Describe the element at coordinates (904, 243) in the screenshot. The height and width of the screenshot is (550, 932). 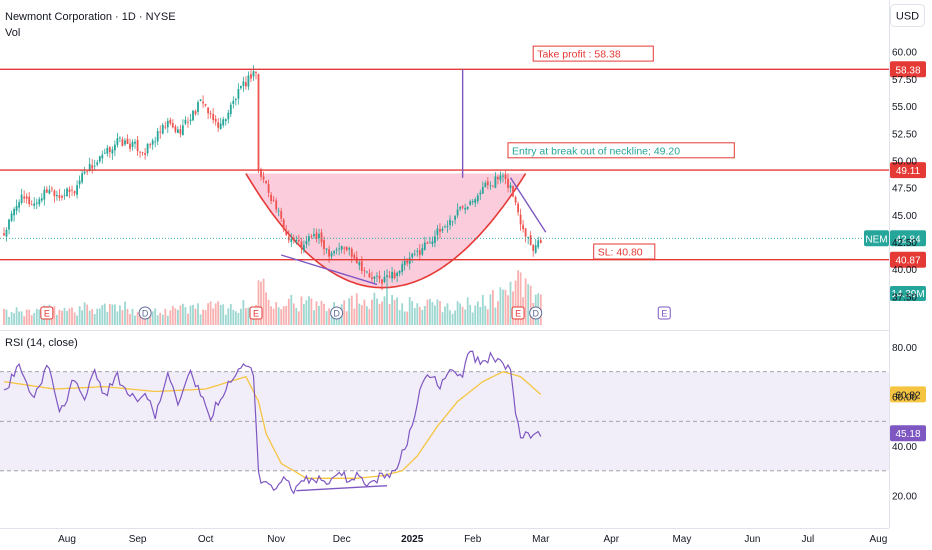
I see `price-tick-label: 42.50` at that location.